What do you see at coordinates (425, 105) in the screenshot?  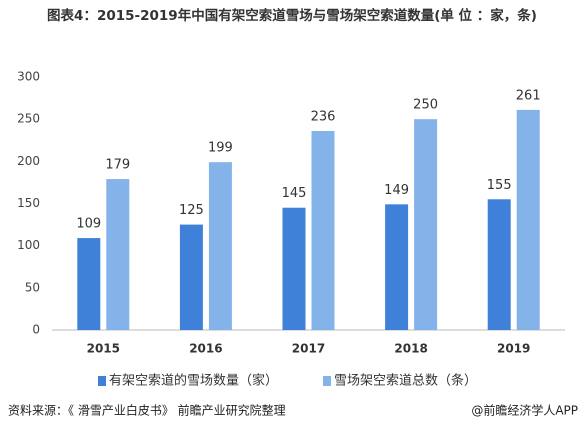 I see `data-label: 250` at bounding box center [425, 105].